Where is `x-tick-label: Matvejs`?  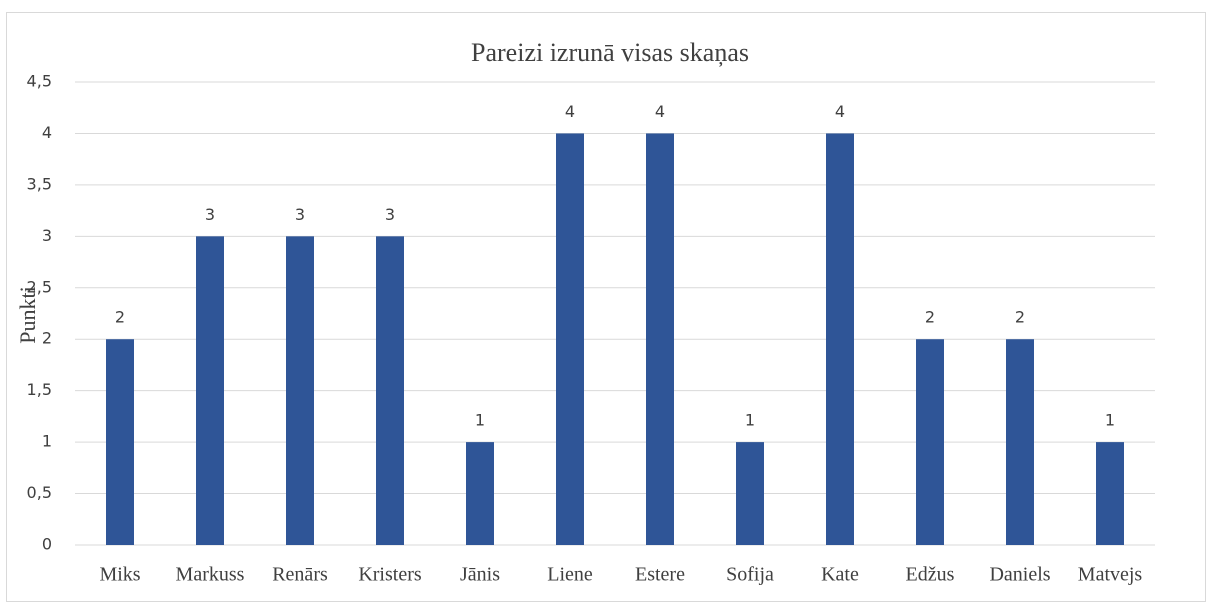
x-tick-label: Matvejs is located at coordinates (1110, 575).